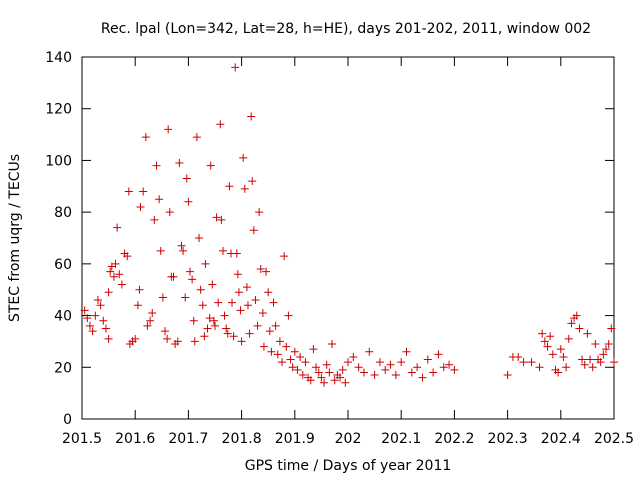 Image resolution: width=640 pixels, height=485 pixels. I want to click on x-tick-label: 201.6, so click(135, 439).